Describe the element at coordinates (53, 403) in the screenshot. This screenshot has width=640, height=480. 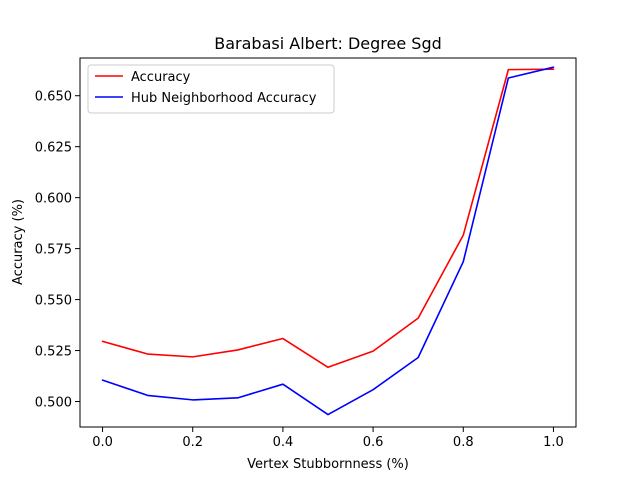
I see `y-tick-label: 0.500` at that location.